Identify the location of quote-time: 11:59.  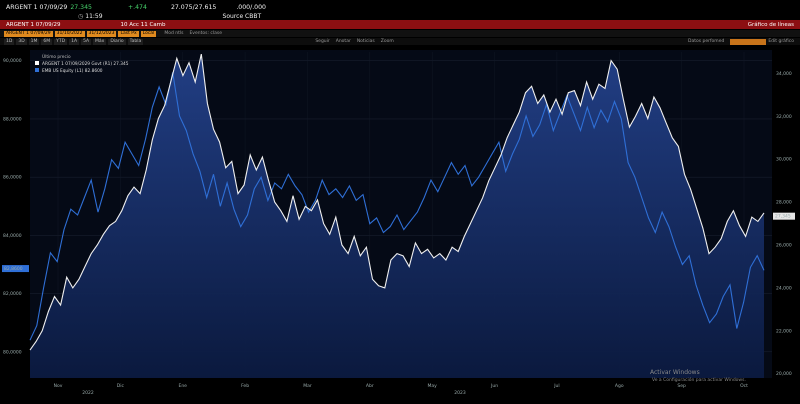
(94, 16).